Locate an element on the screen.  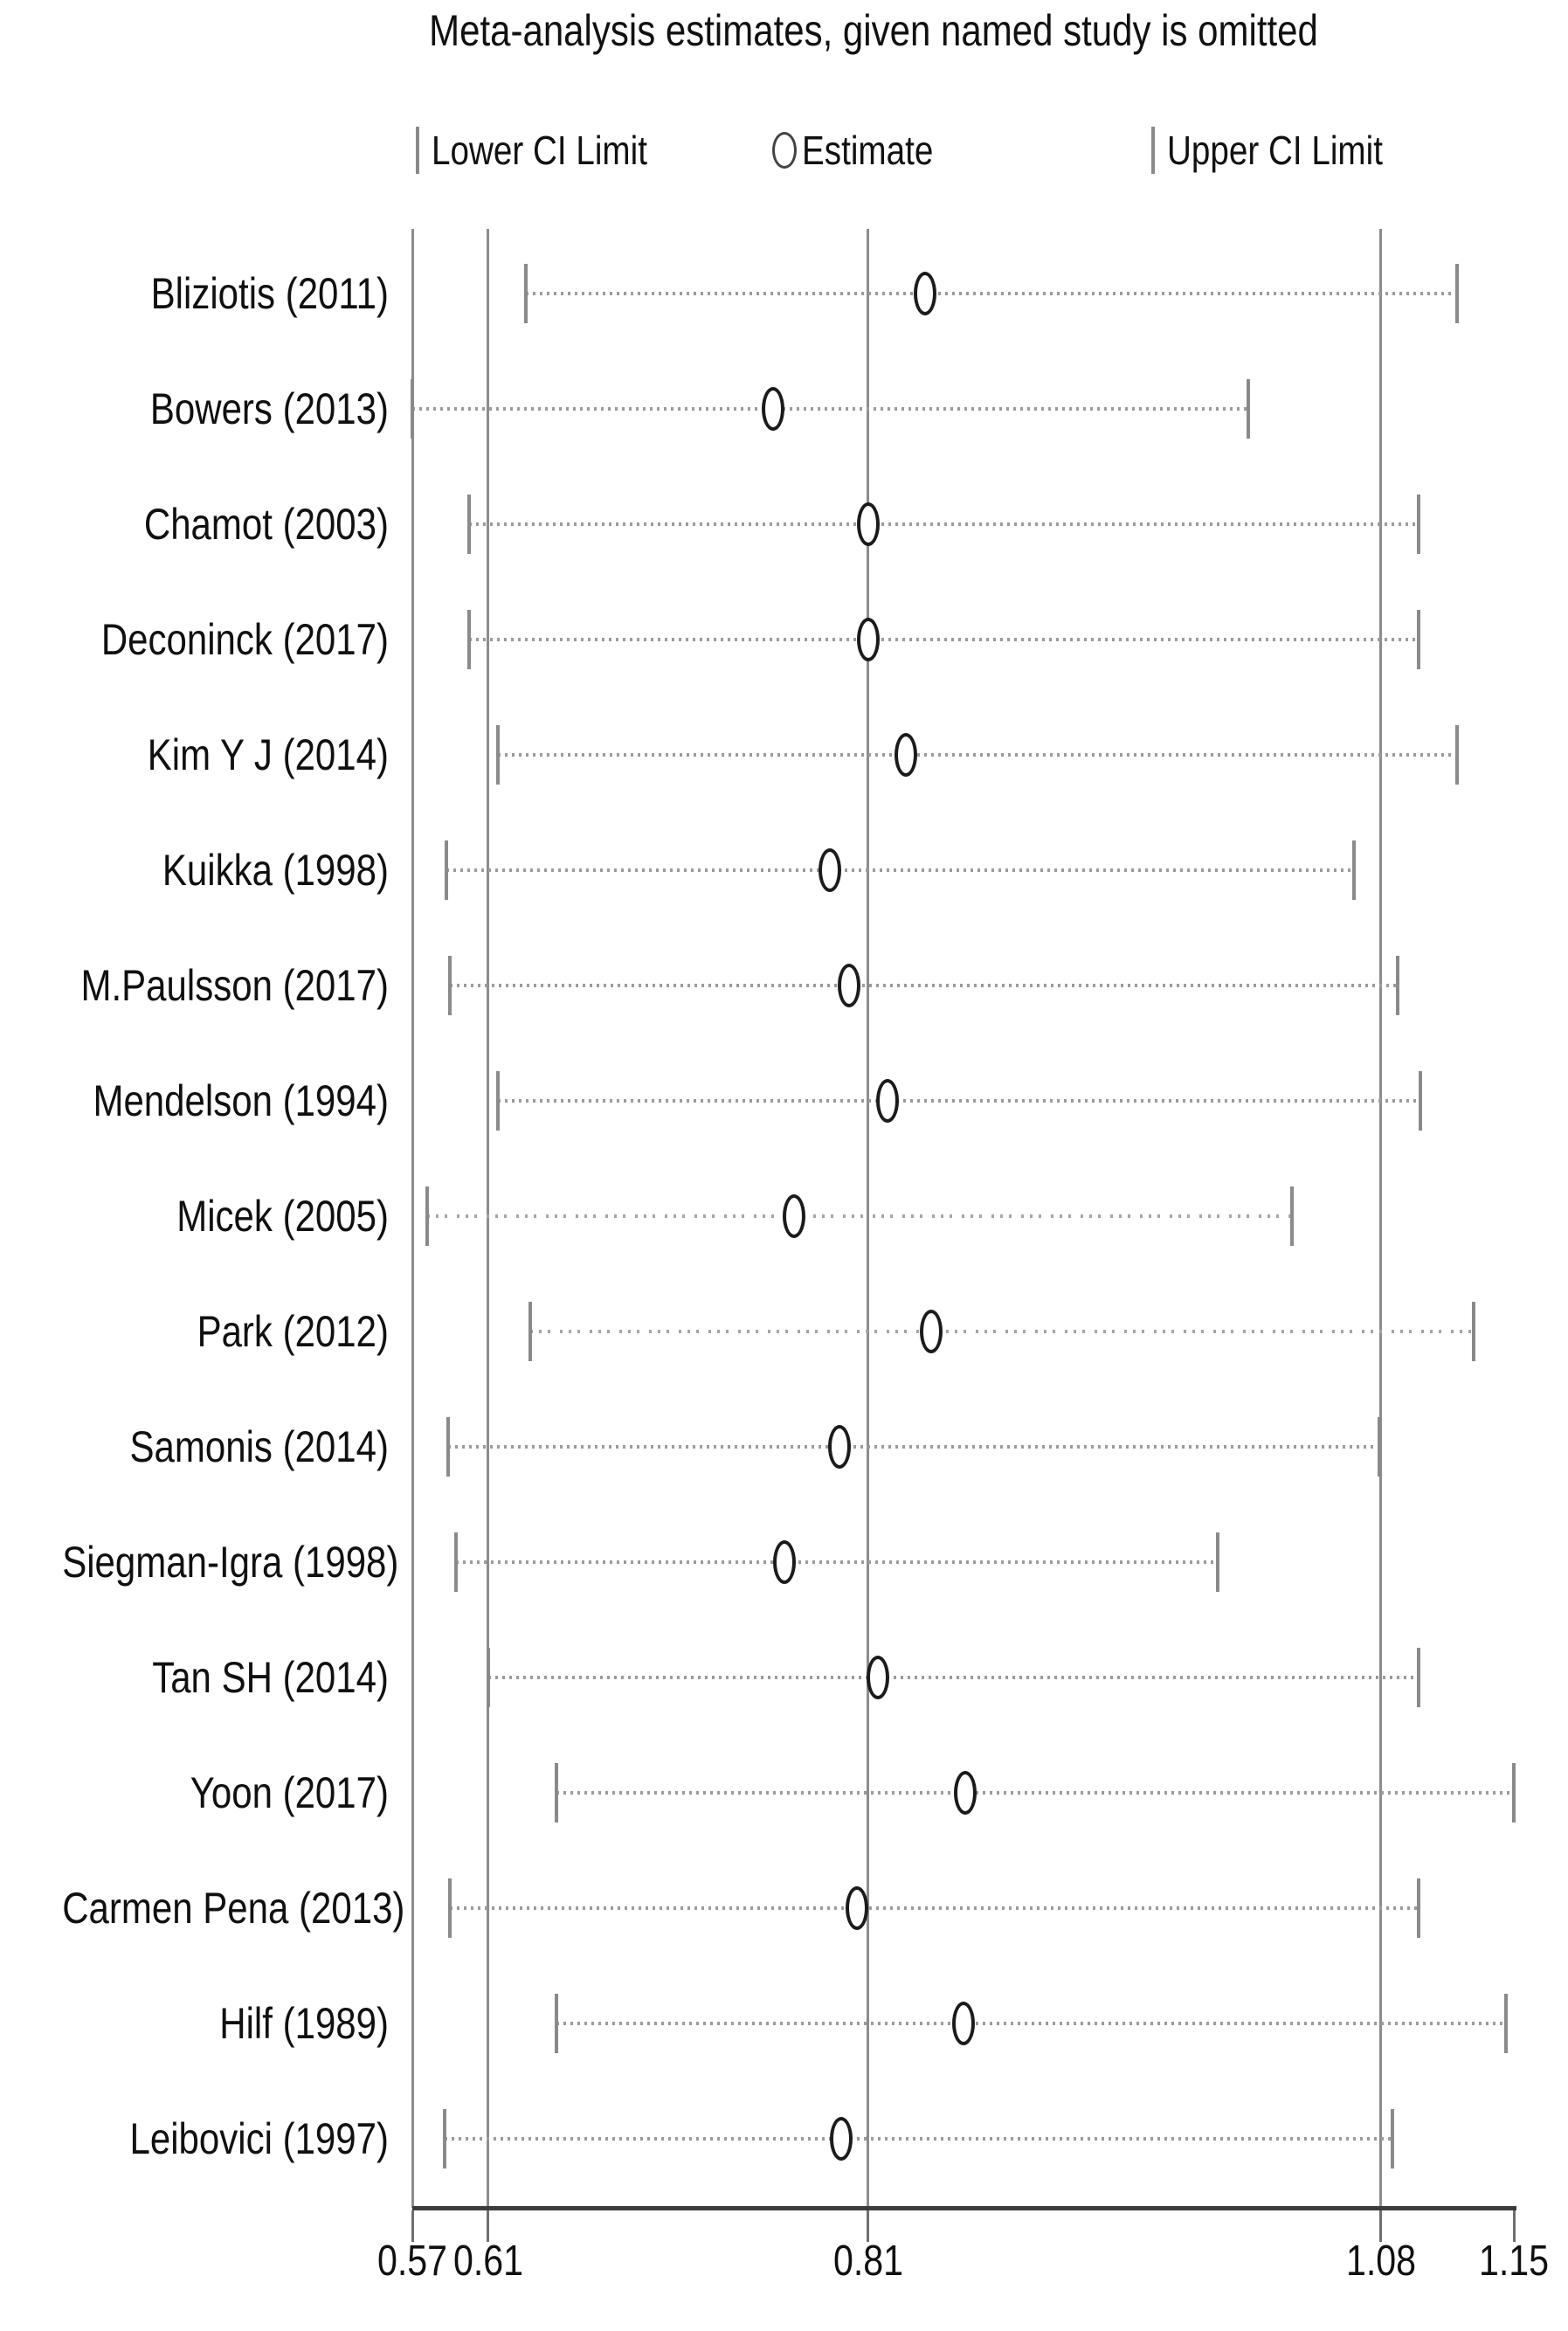
estimate-circle-icon is located at coordinates (784, 151).